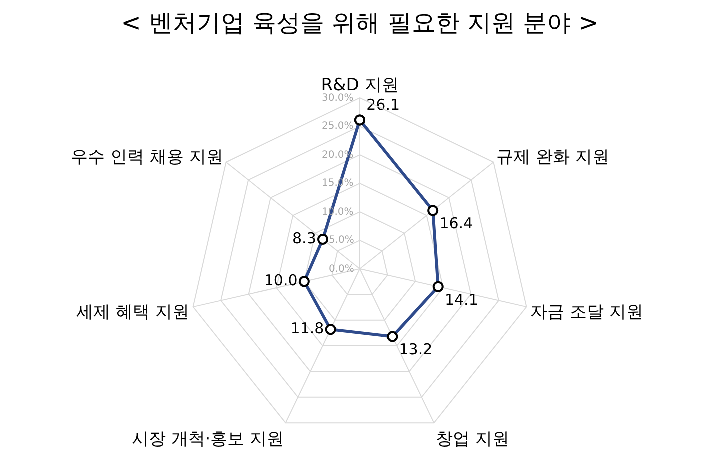  I want to click on chart-title: < 벤처기업 육성을 위해 필요한 지원 분야 >, so click(360, 22).